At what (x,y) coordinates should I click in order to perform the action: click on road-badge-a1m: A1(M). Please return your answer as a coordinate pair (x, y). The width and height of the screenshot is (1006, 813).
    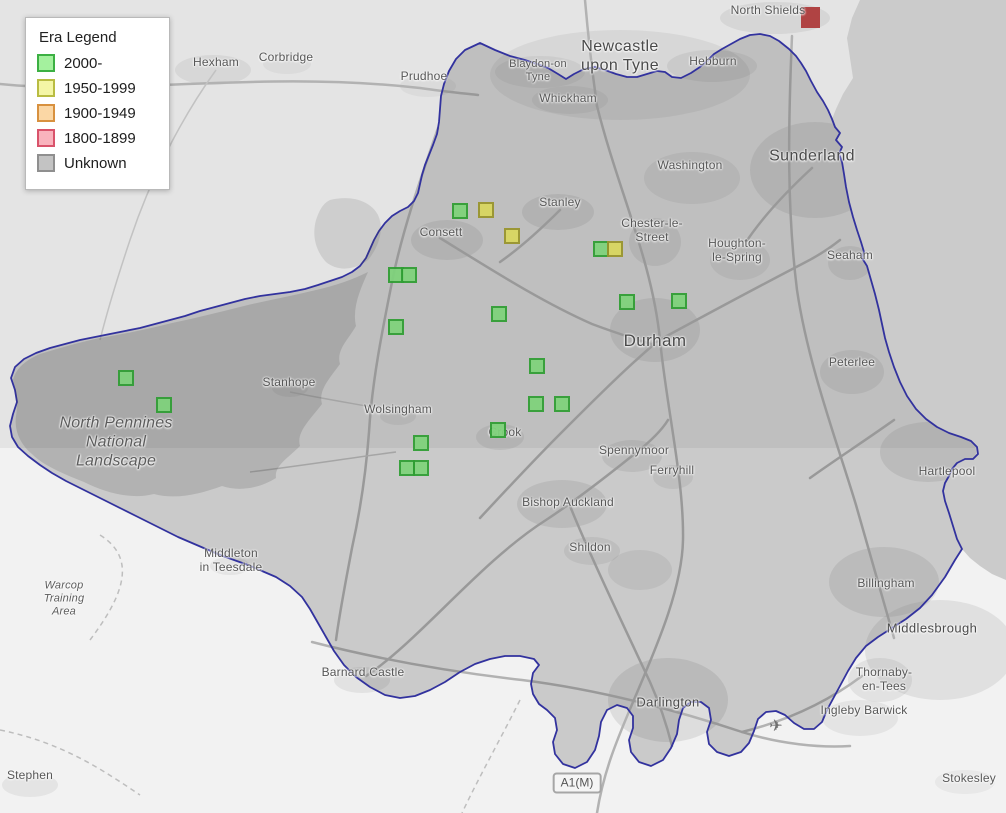
    Looking at the image, I should click on (577, 783).